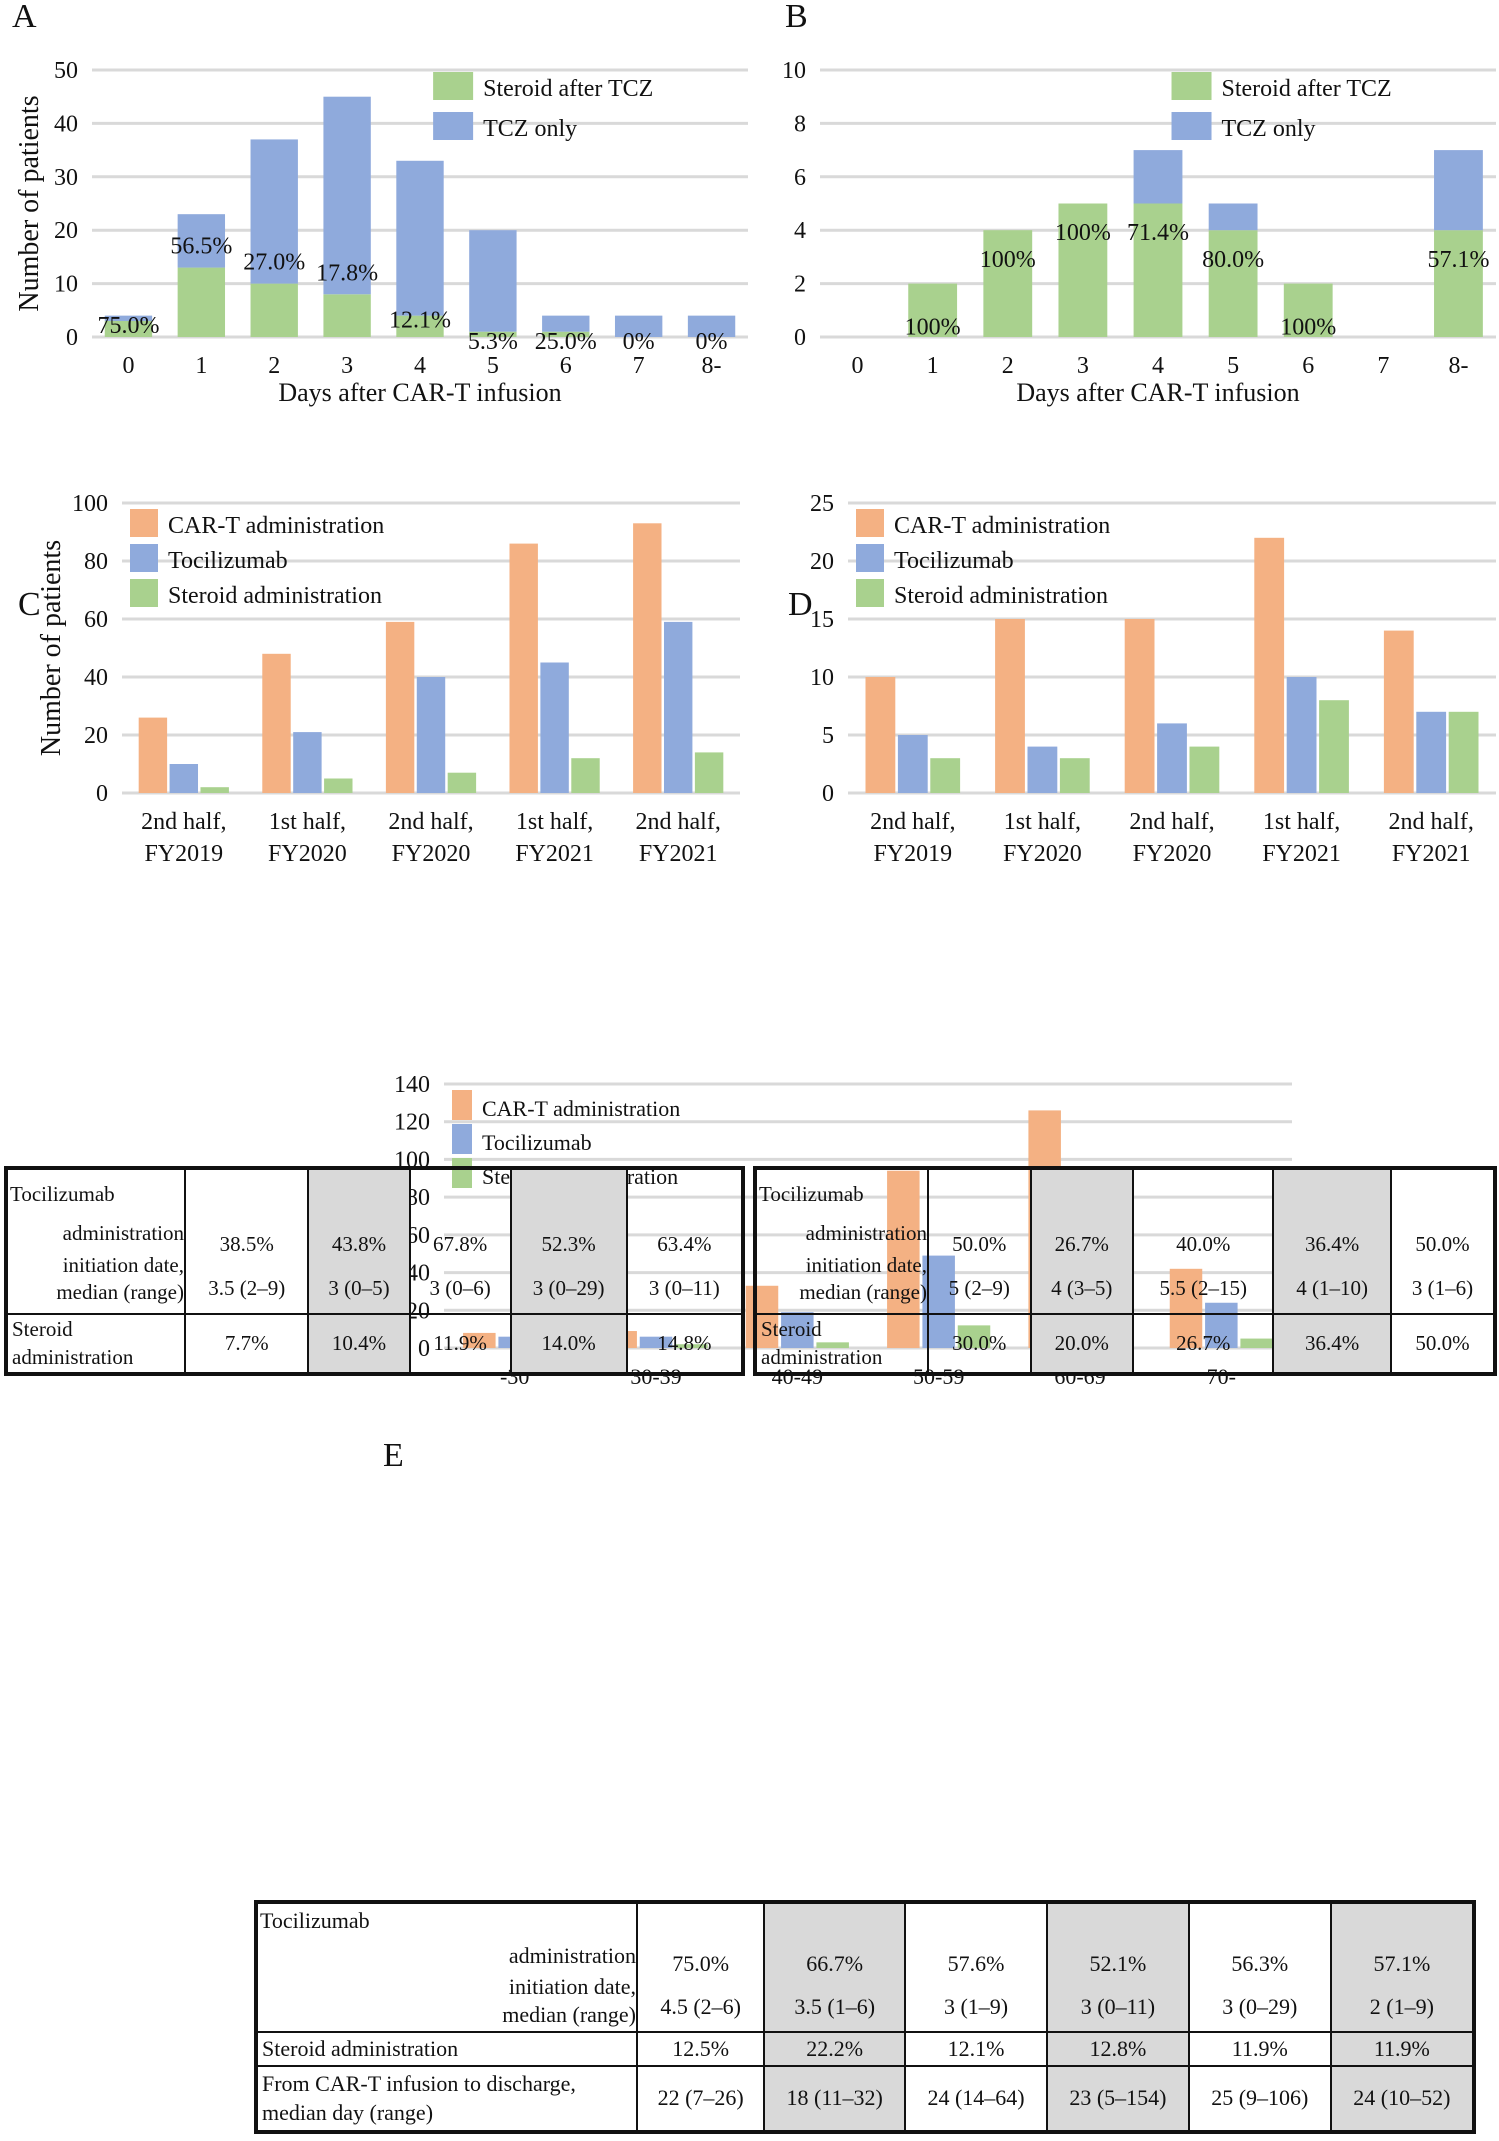 The image size is (1499, 2141). Describe the element at coordinates (566, 342) in the screenshot. I see `data-label: 25.0%` at that location.